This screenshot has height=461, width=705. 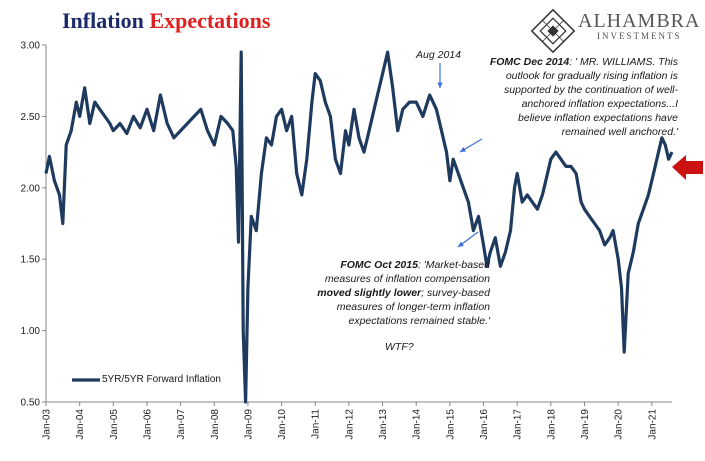 What do you see at coordinates (419, 321) in the screenshot?
I see `oct2015-line5: expectations remained stable.'` at bounding box center [419, 321].